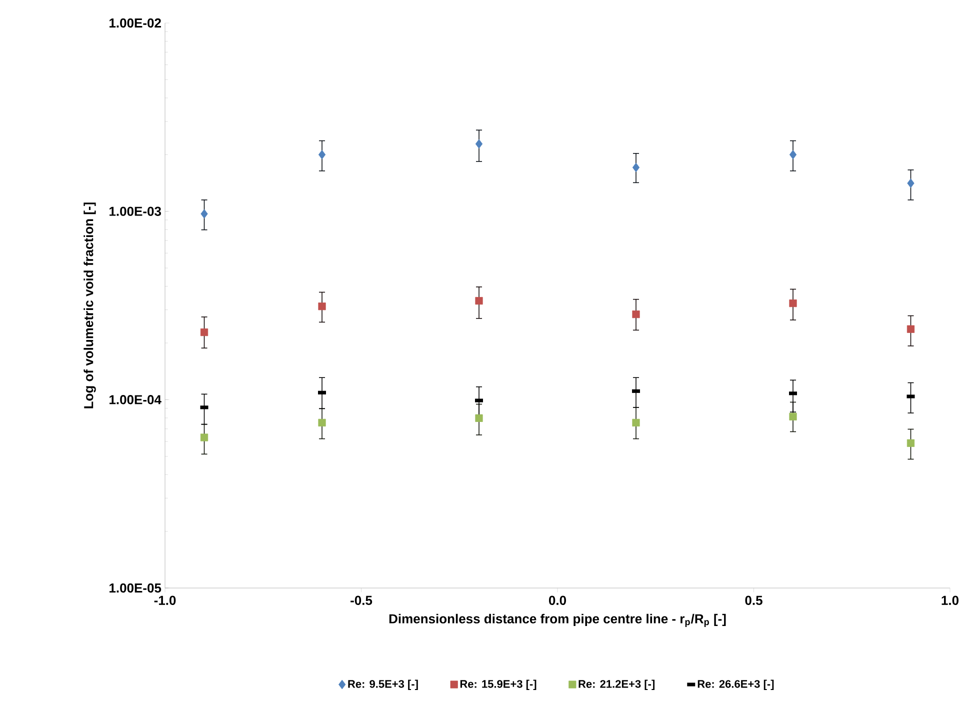 Image resolution: width=980 pixels, height=708 pixels. Describe the element at coordinates (165, 600) in the screenshot. I see `x-tick-label: -1.0` at that location.